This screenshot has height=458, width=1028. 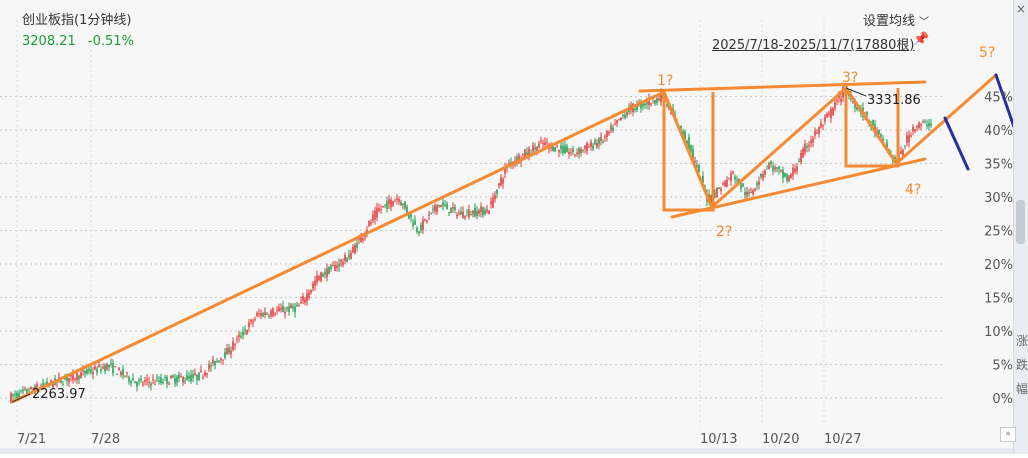 I want to click on y-tick-label: 15%, so click(x=998, y=299).